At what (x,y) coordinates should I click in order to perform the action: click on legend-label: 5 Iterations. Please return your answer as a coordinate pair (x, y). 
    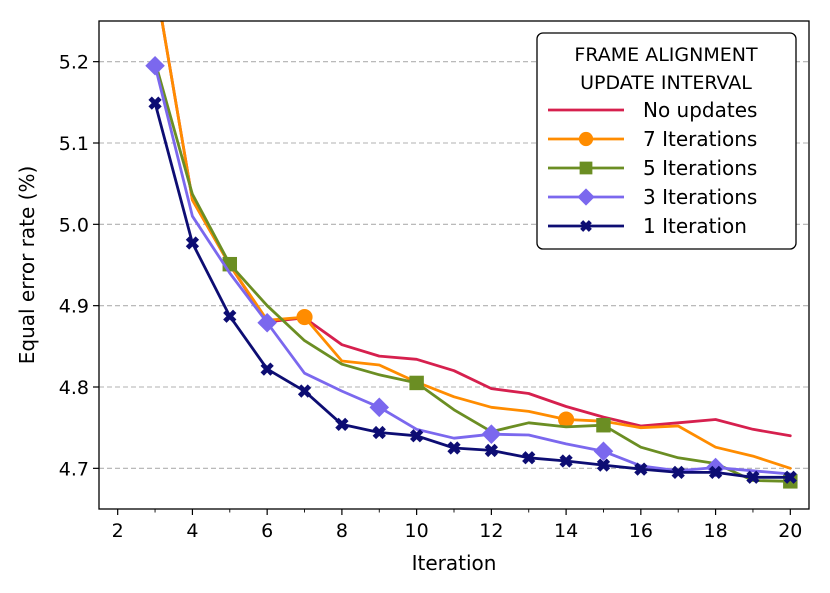
    Looking at the image, I should click on (700, 168).